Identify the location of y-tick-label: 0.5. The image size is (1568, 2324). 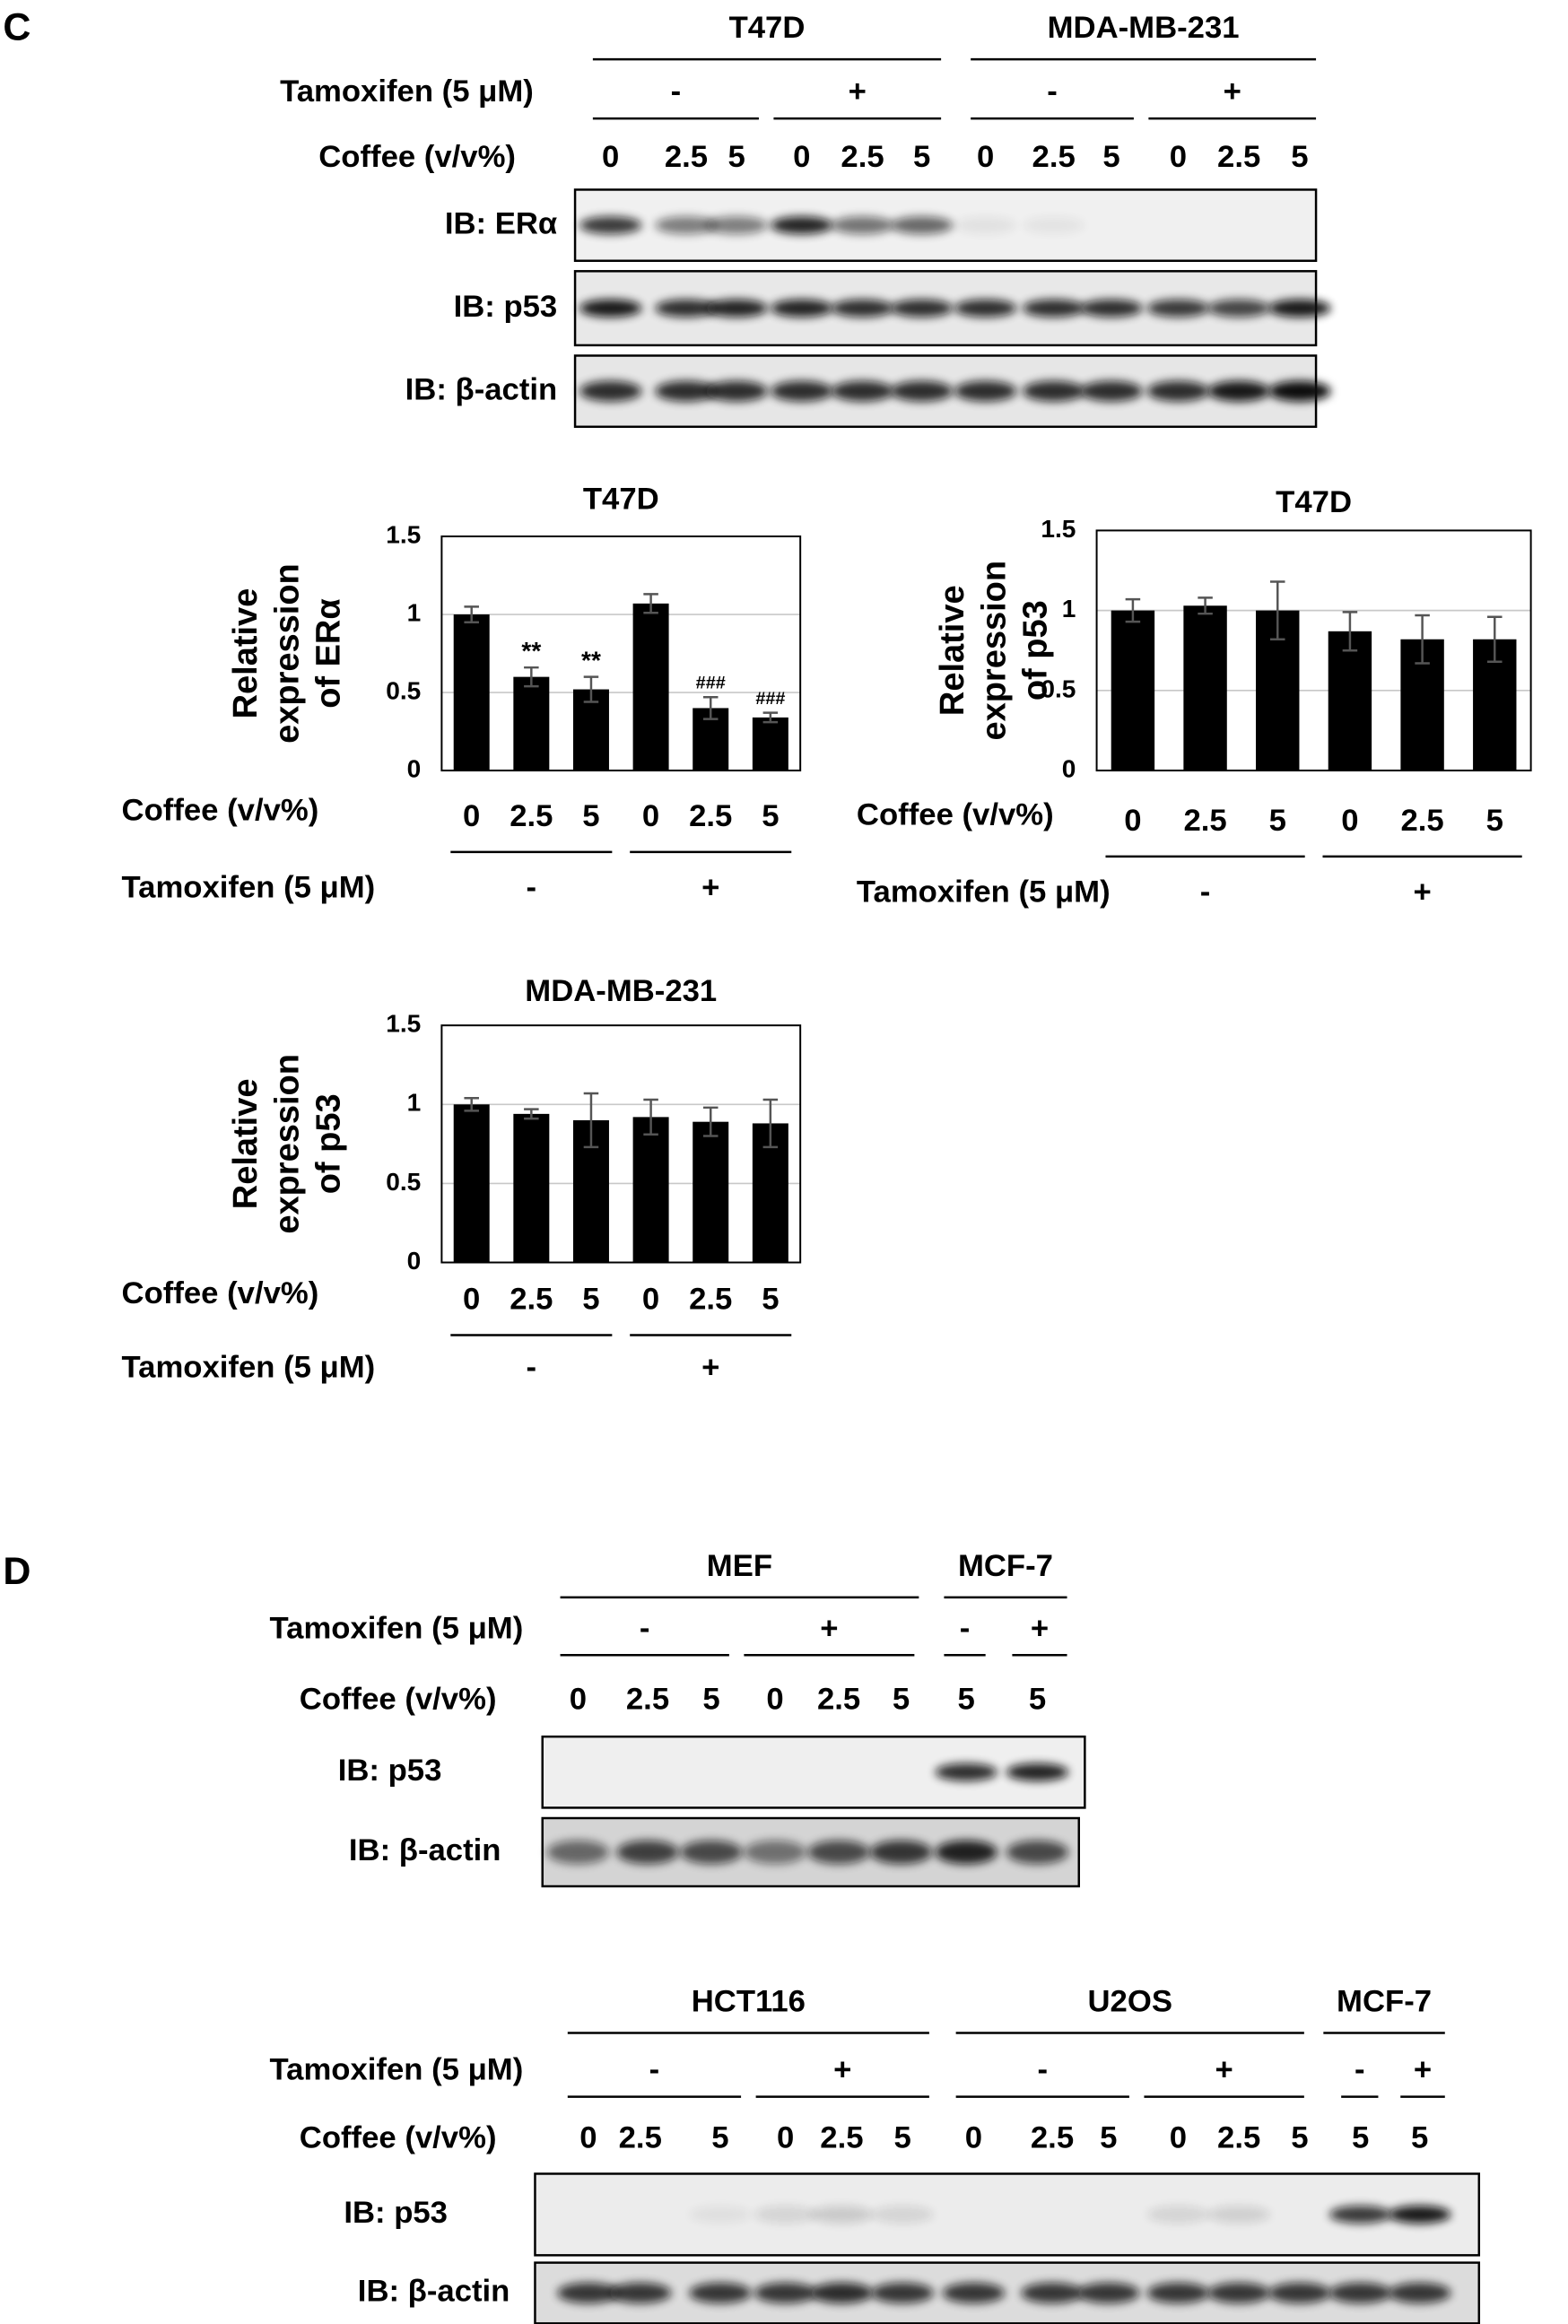
(403, 1182).